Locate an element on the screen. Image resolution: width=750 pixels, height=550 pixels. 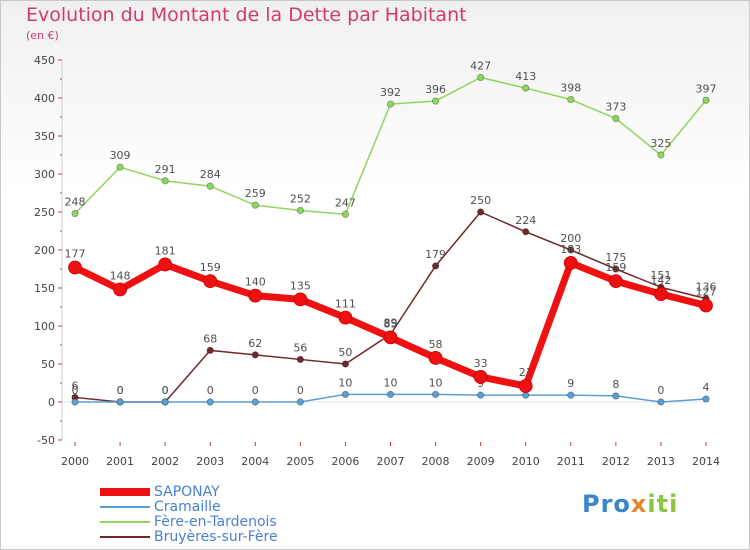
x-tick-label: 2002 is located at coordinates (165, 461).